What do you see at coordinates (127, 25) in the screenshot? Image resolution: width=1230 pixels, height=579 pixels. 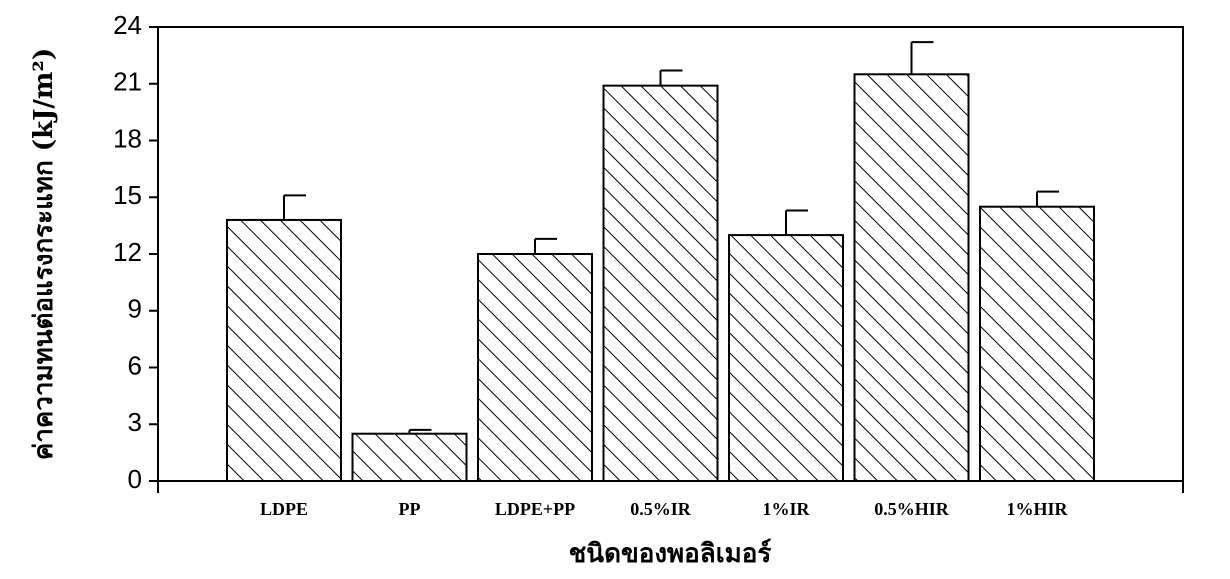 I see `y-tick-label: 24` at bounding box center [127, 25].